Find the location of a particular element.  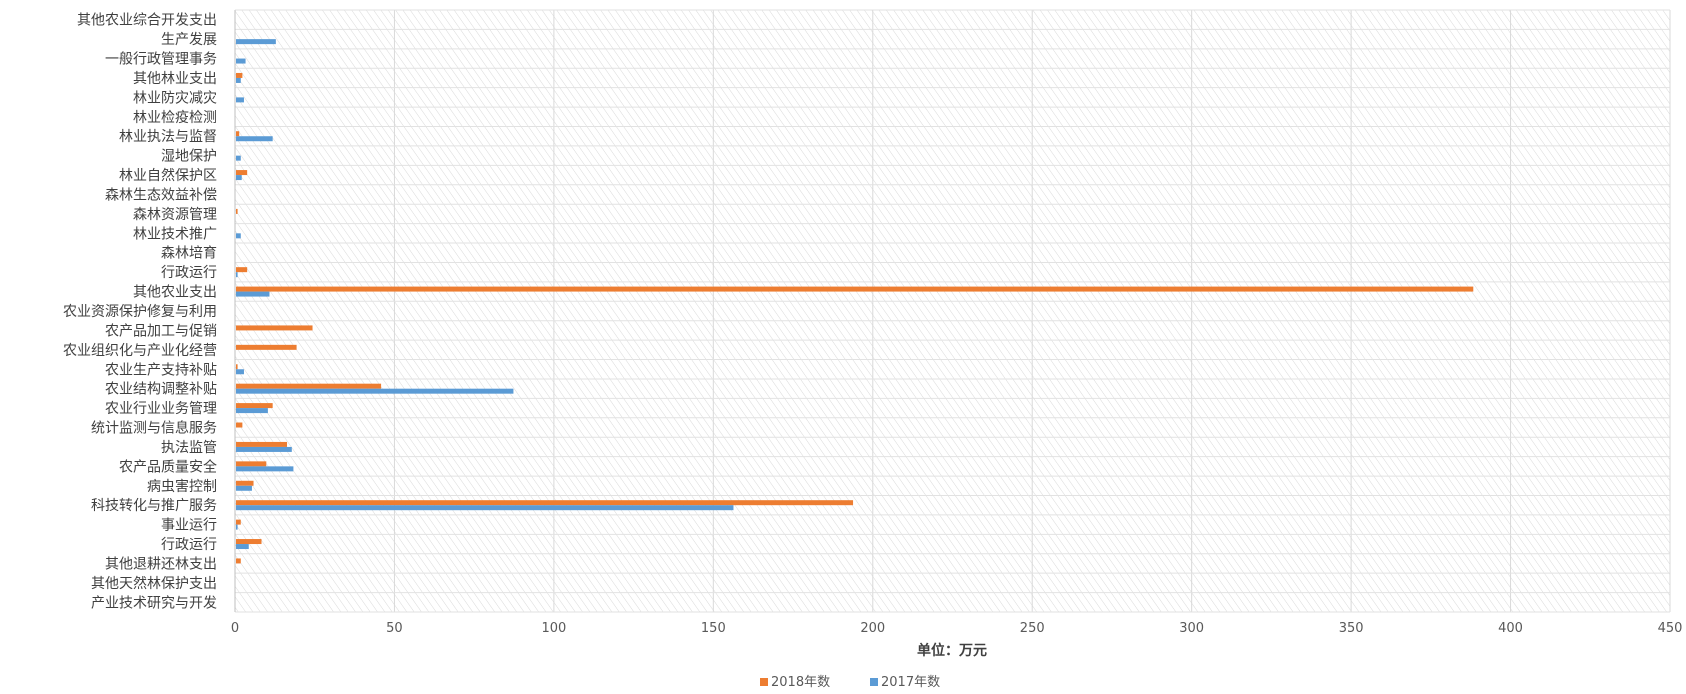

x-axis-title: 单位：万元 is located at coordinates (952, 650).